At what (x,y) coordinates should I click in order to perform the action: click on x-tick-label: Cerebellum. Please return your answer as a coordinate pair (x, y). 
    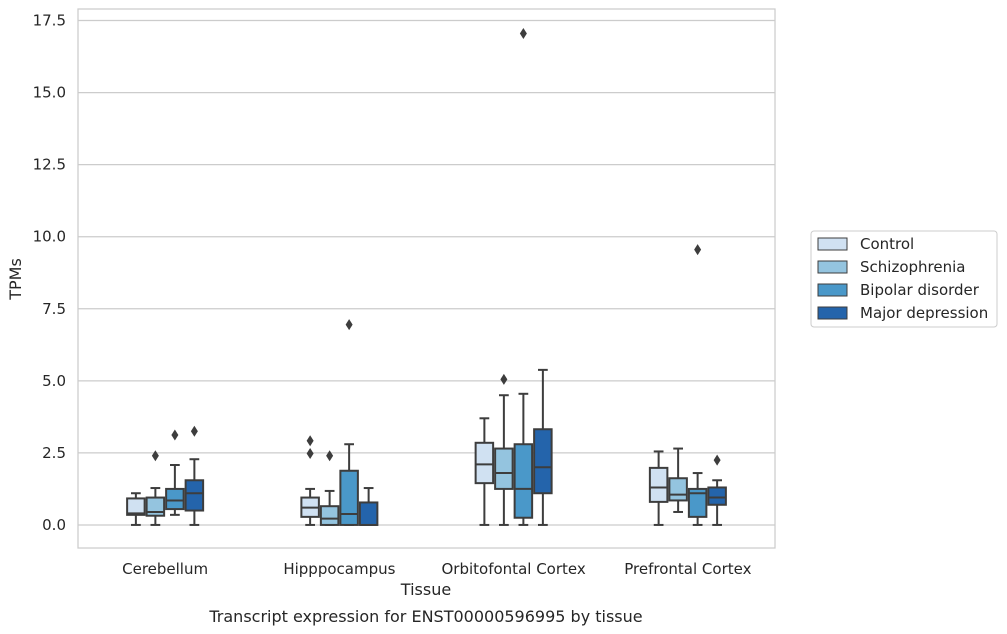
    Looking at the image, I should click on (165, 569).